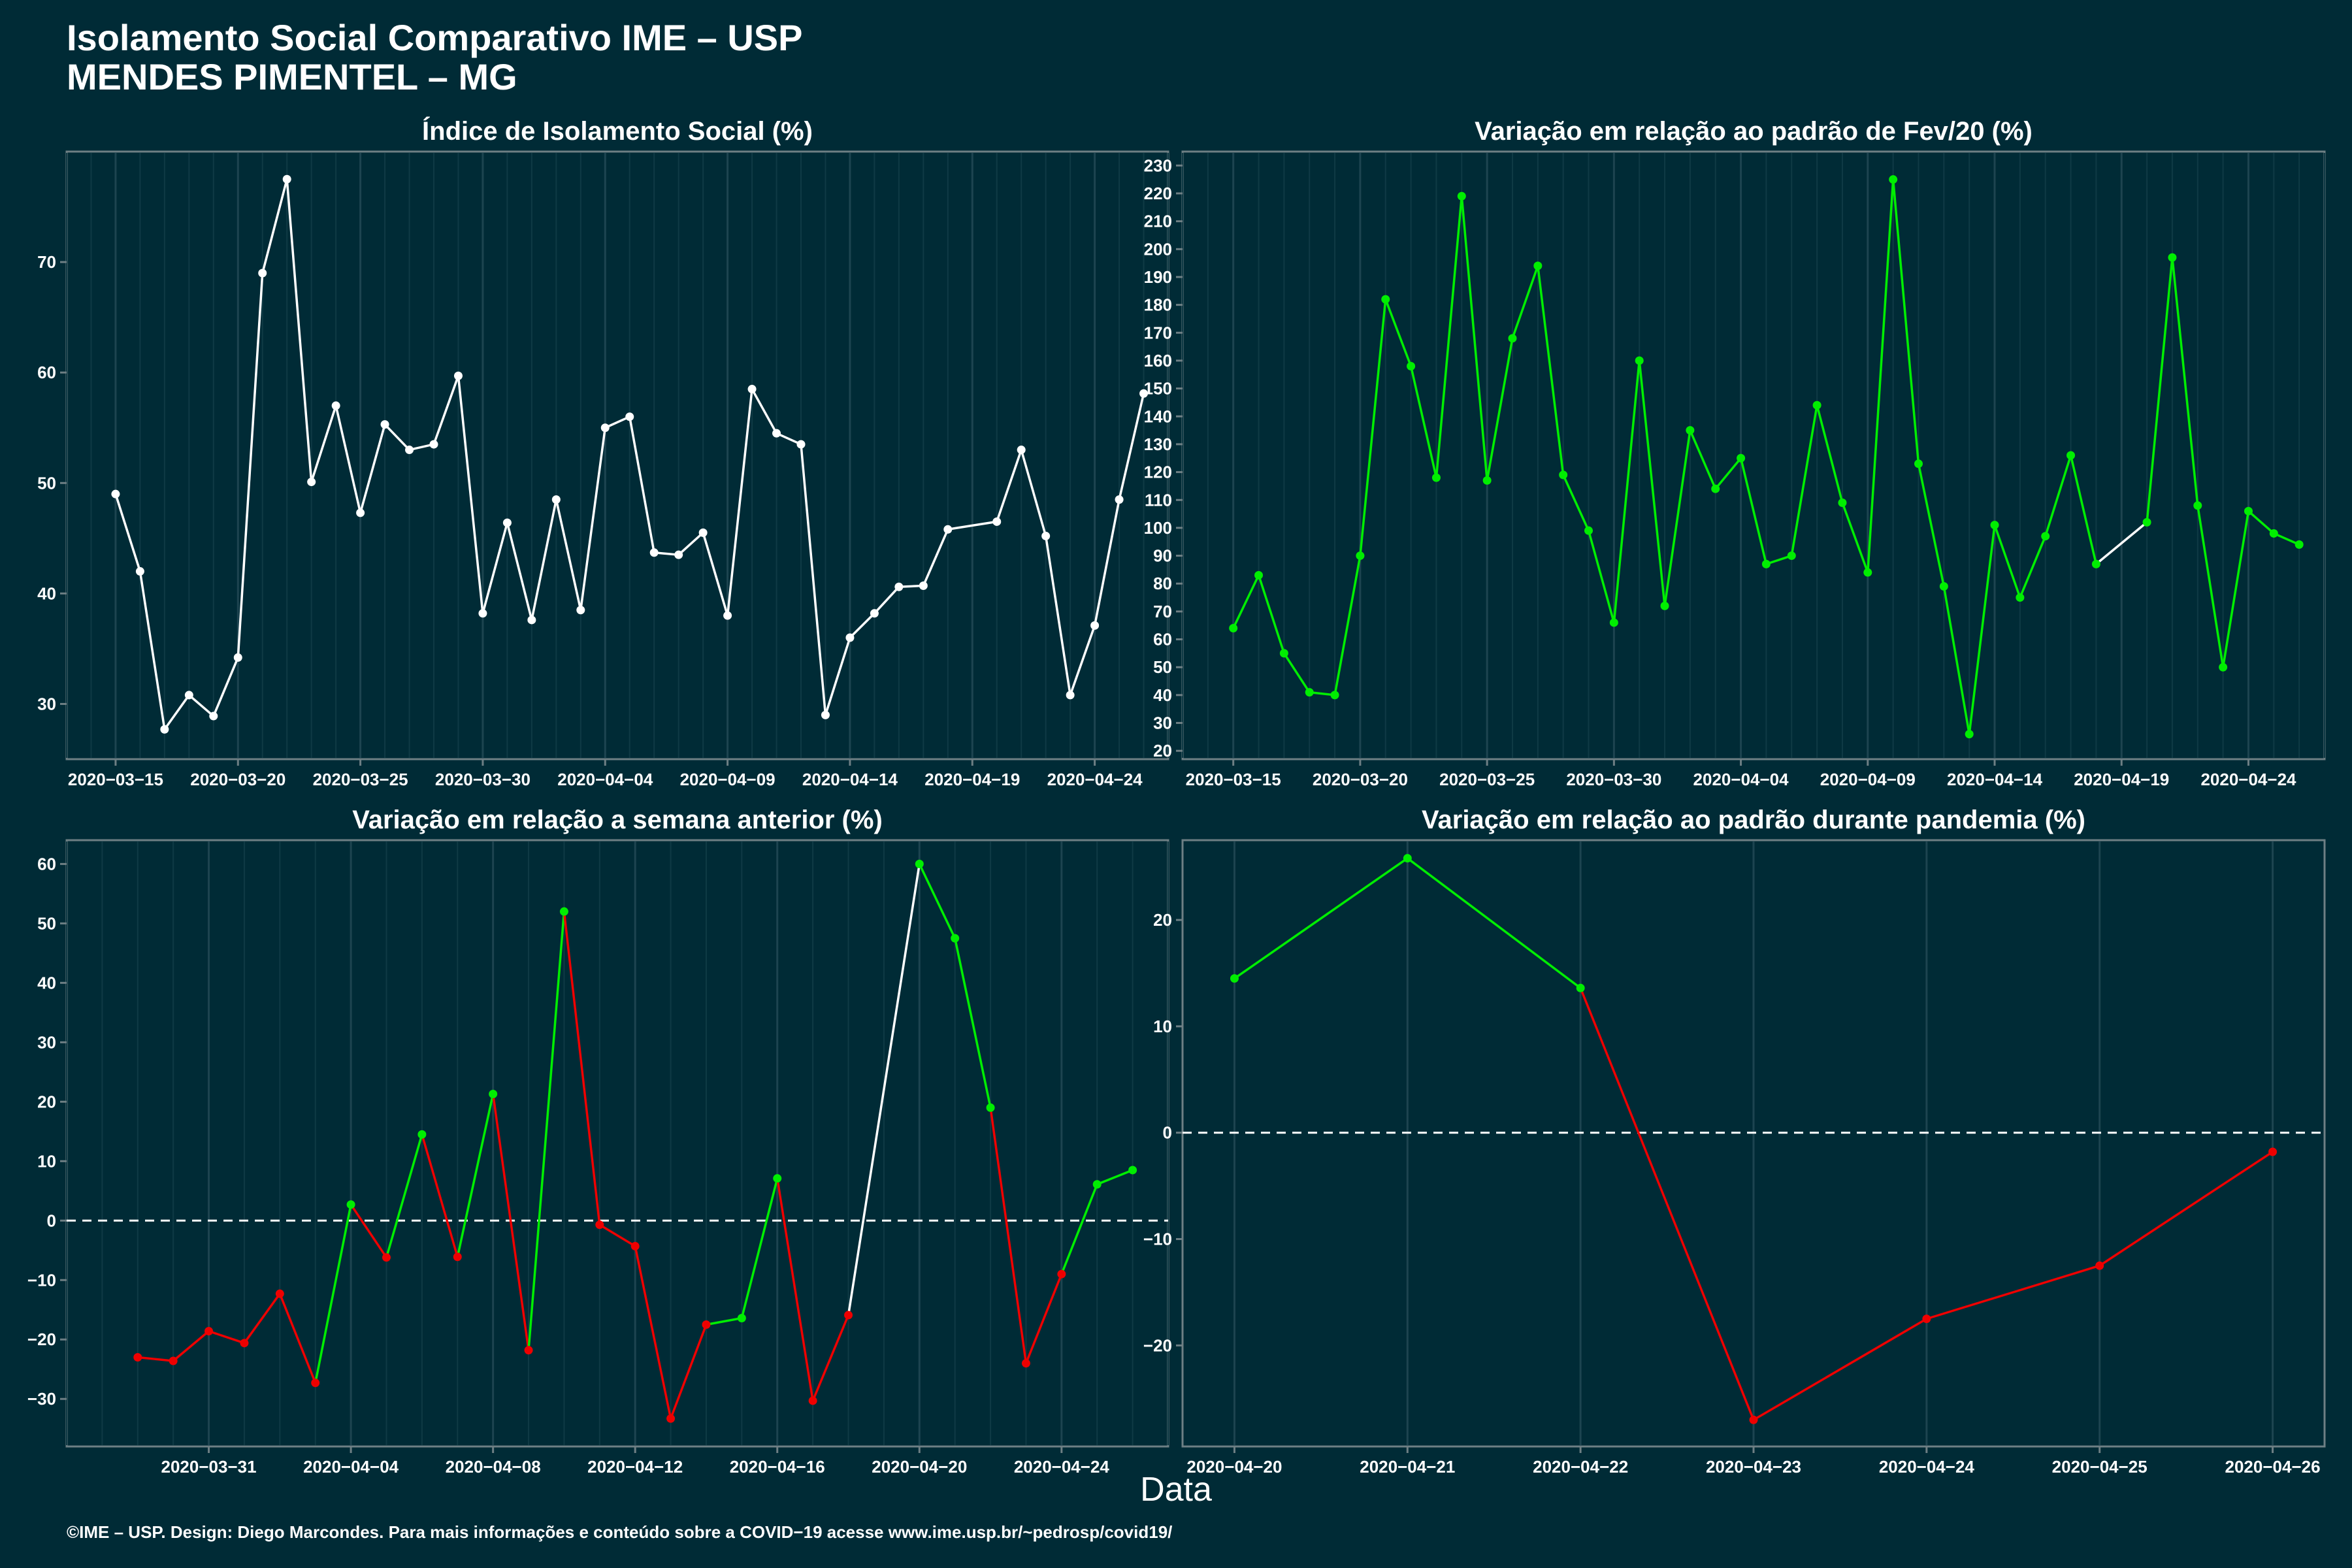  I want to click on x-tick-label: 2020−04−12, so click(635, 1467).